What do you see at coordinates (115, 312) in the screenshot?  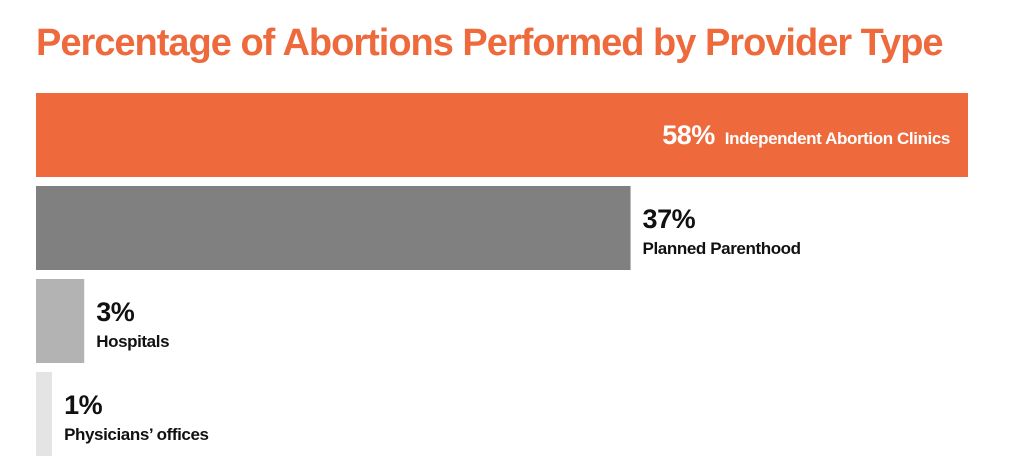 I see `value-label-hospitals: 3%` at bounding box center [115, 312].